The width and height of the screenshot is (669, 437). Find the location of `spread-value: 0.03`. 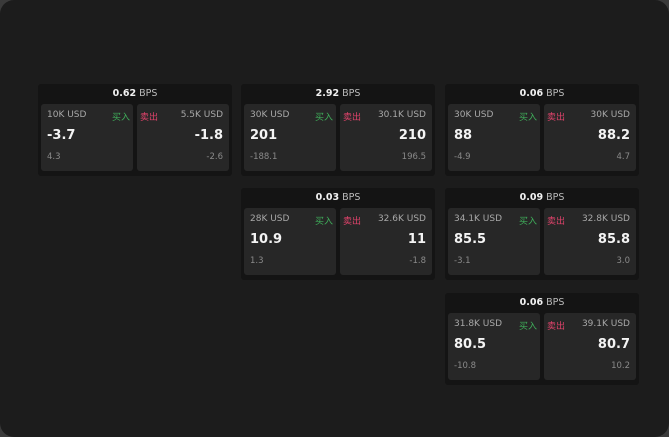

spread-value: 0.03 is located at coordinates (327, 197).